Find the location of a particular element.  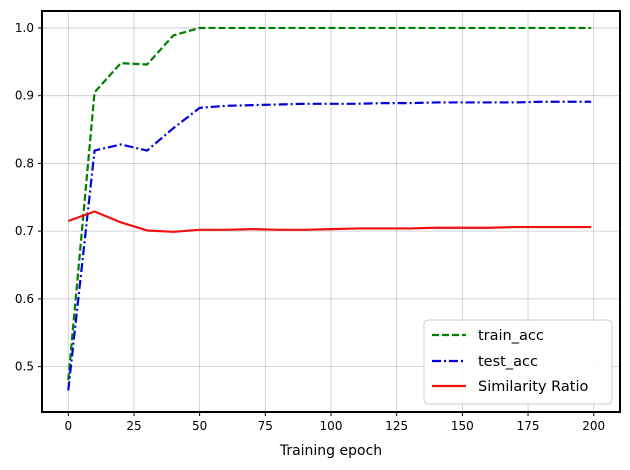

x-tick-label: 75 is located at coordinates (265, 426).